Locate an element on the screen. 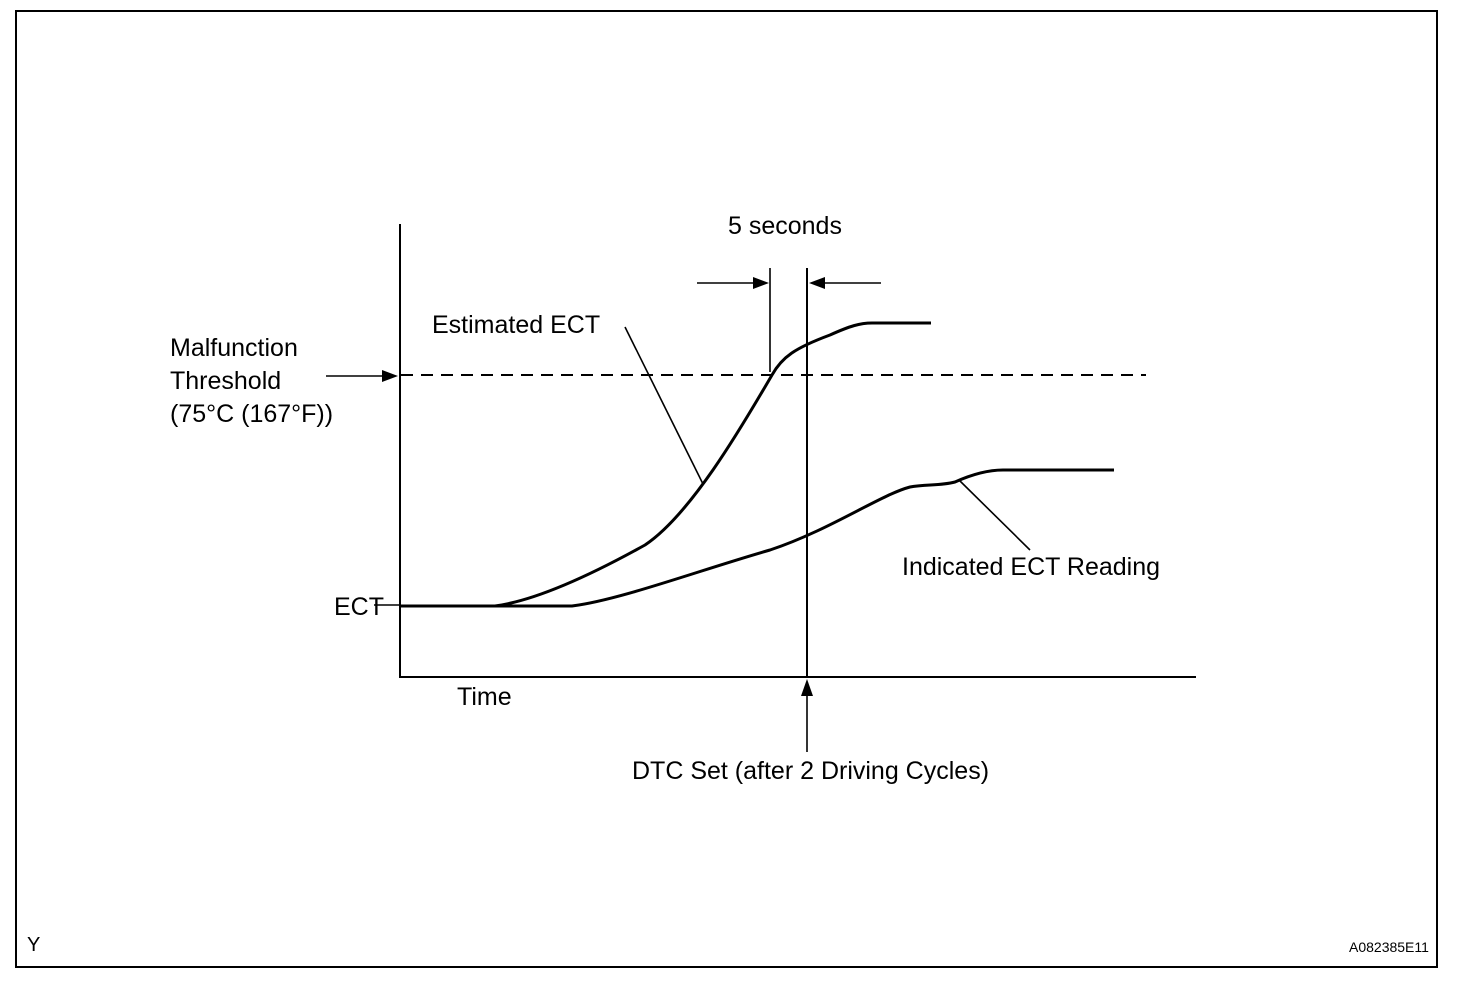 The image size is (1472, 986). estimated-ect-leader is located at coordinates (664, 405).